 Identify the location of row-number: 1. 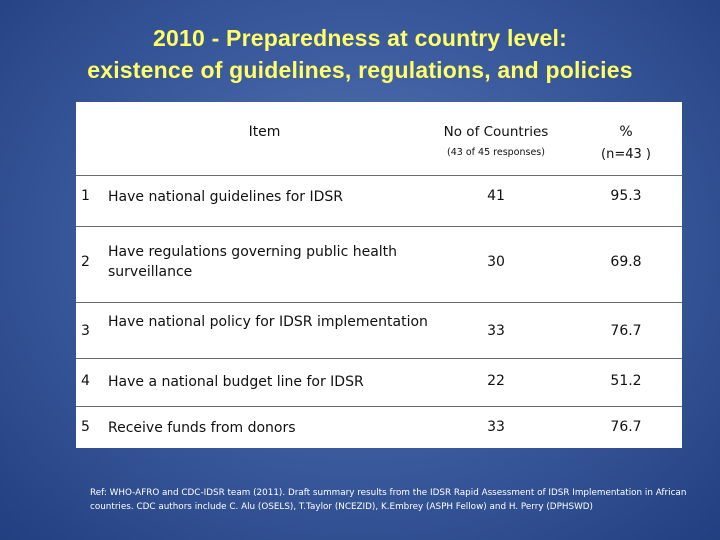
(85, 196).